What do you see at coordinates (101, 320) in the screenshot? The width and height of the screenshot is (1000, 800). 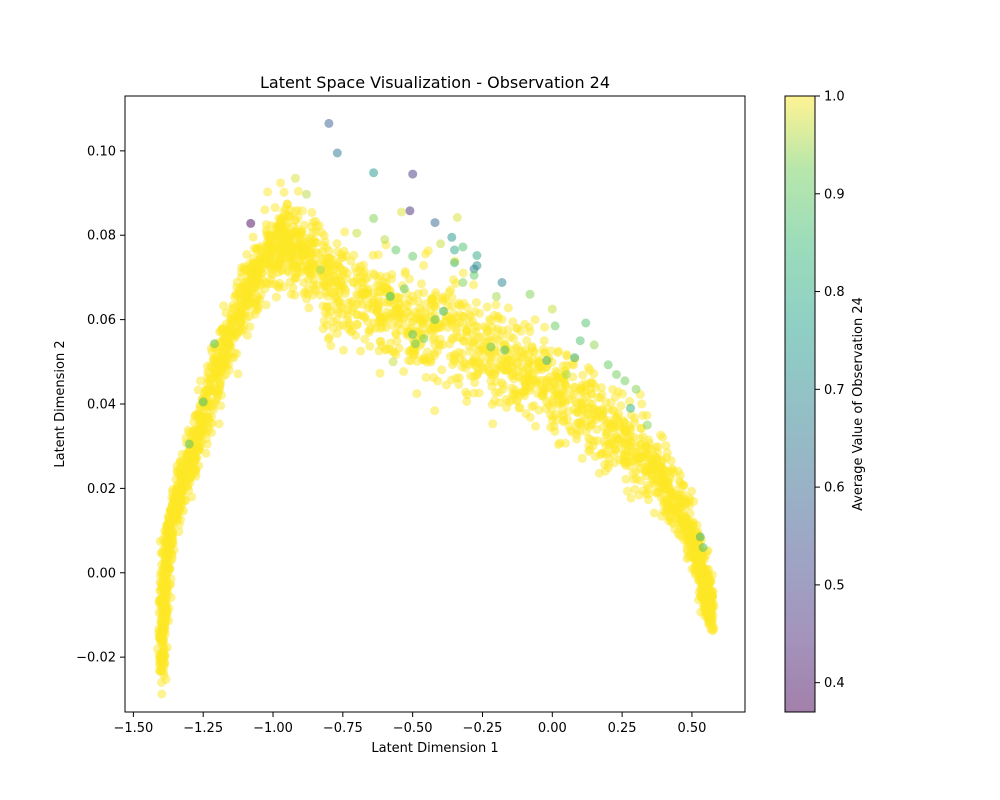 I see `y-tick-label: 0.06` at bounding box center [101, 320].